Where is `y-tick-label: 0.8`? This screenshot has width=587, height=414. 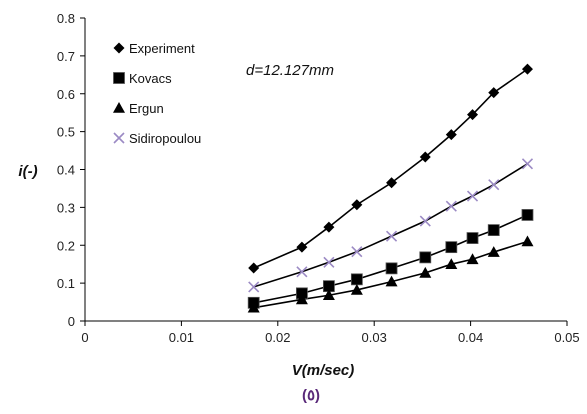 y-tick-label: 0.8 is located at coordinates (66, 18).